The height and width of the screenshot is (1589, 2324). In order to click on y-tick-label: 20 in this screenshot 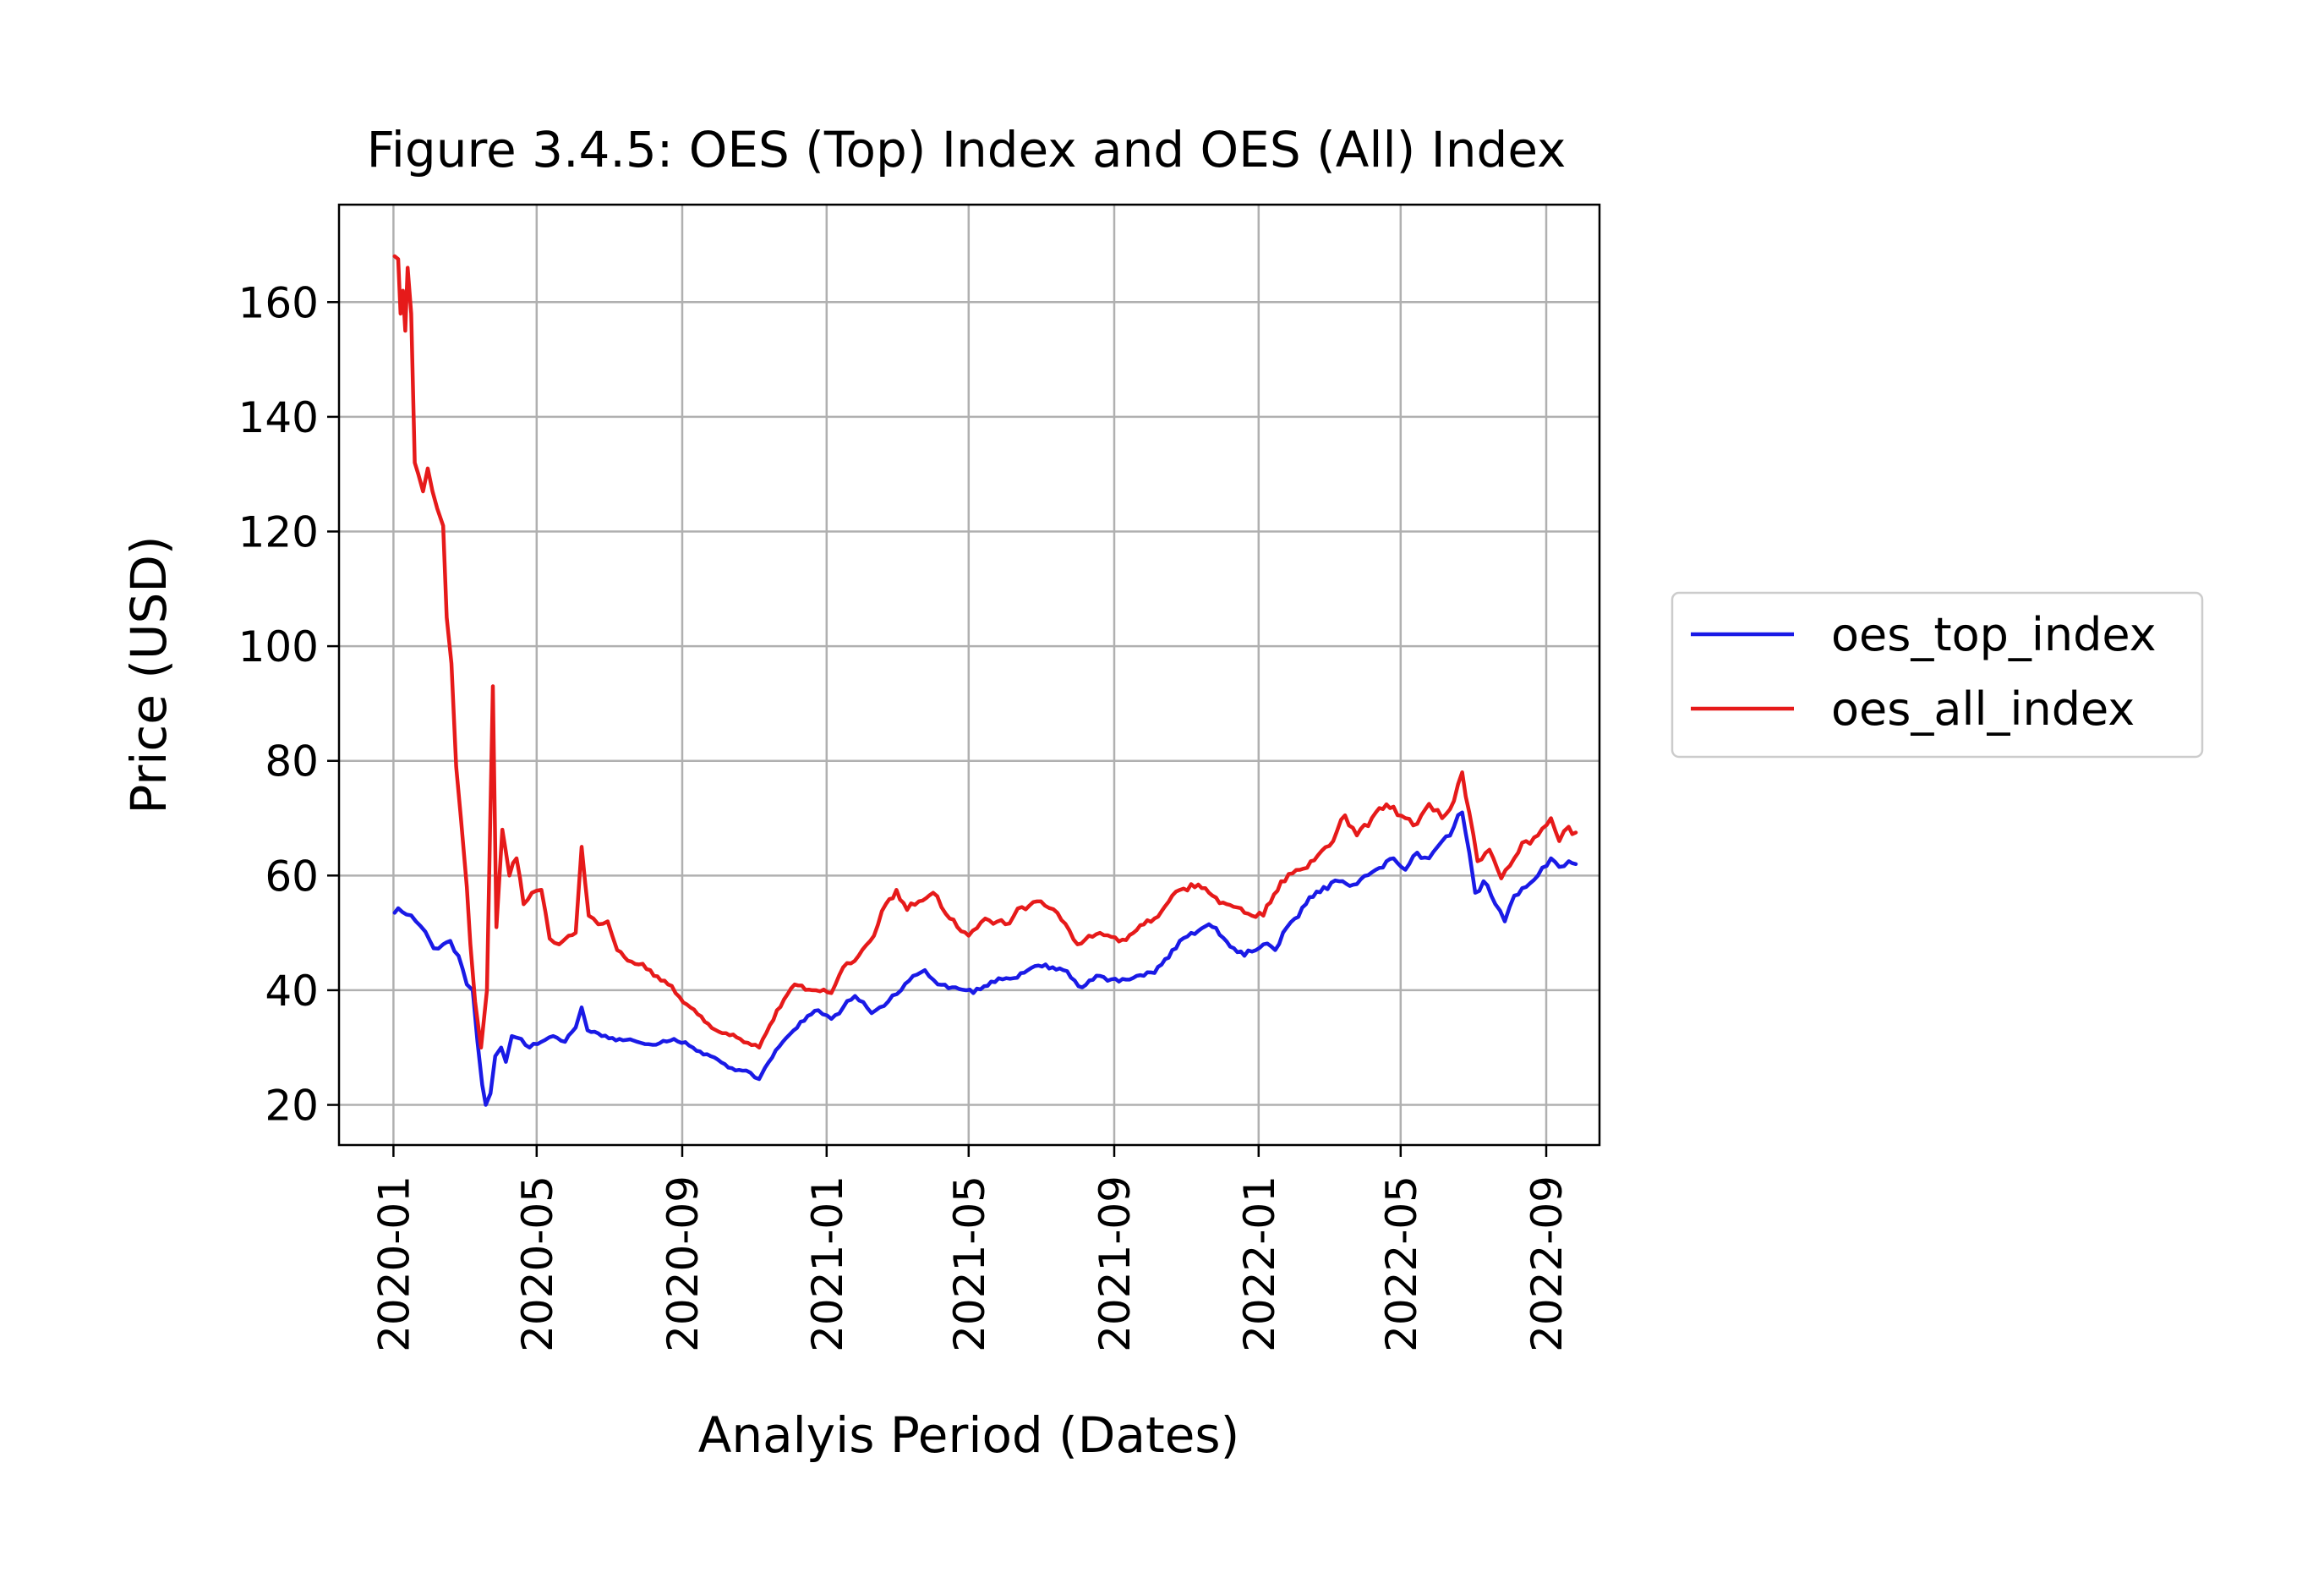, I will do `click(292, 1107)`.